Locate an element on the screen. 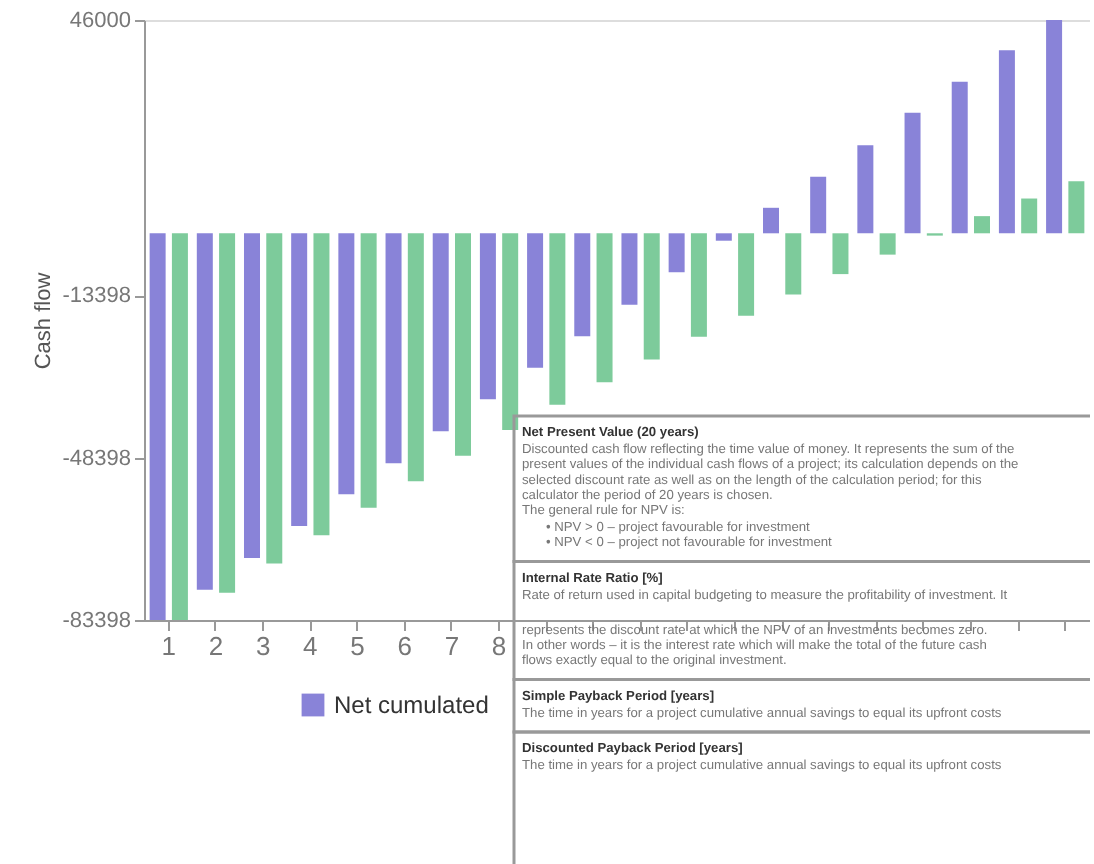 The image size is (1094, 864). legend-label: Net cumulated is located at coordinates (411, 705).